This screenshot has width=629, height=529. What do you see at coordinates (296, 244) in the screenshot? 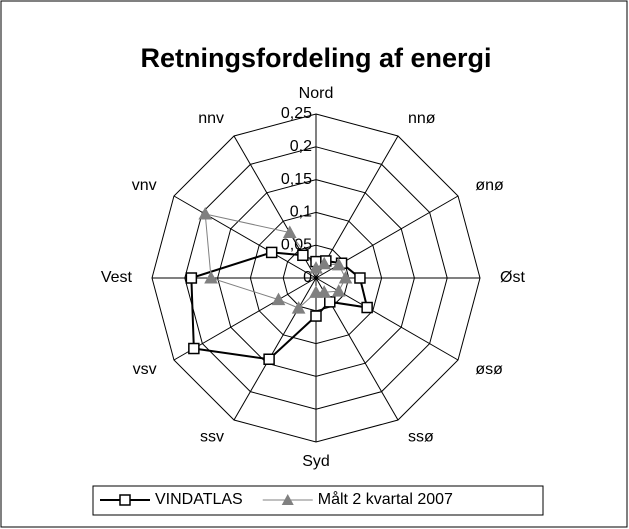
I see `y-tick-label: 0,05` at bounding box center [296, 244].